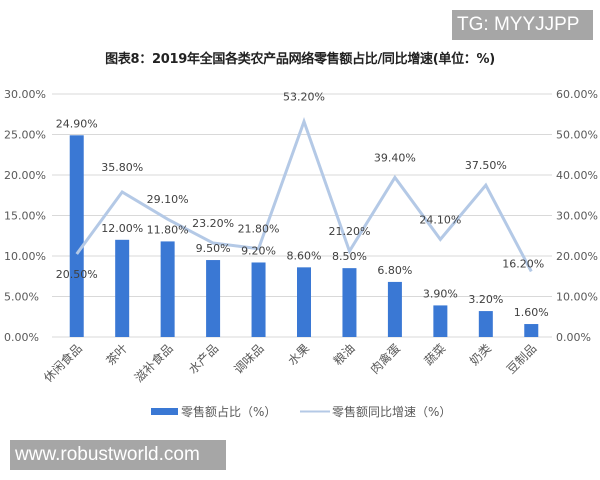 The height and width of the screenshot is (480, 600). I want to click on bar-value-label: 11.80%, so click(168, 229).